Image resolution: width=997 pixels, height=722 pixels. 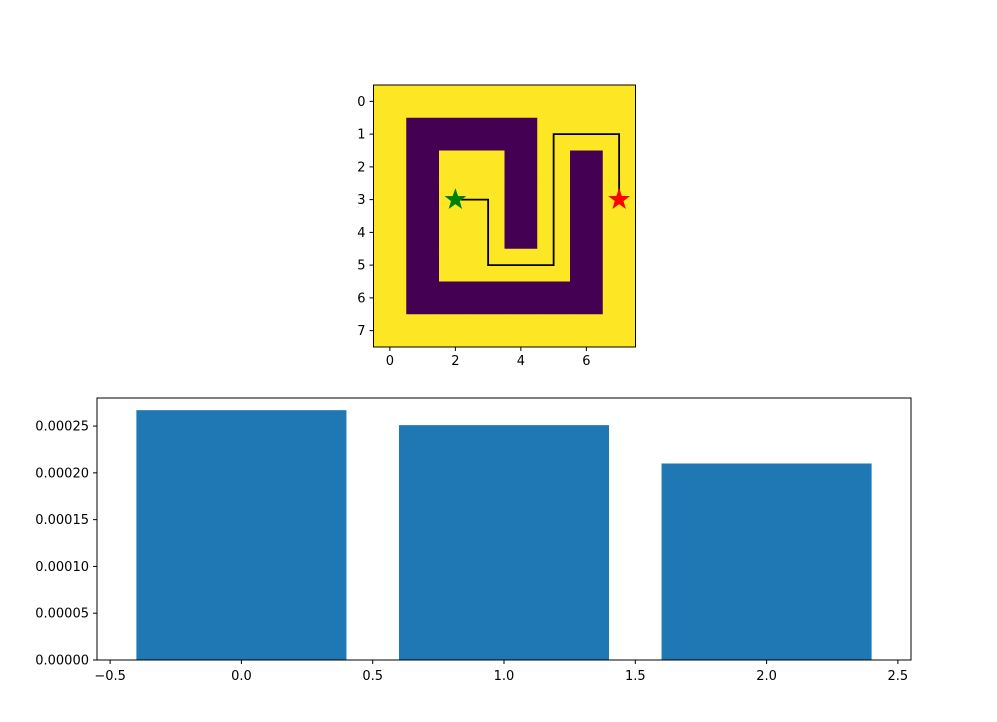 What do you see at coordinates (504, 676) in the screenshot?
I see `x-tick-label: 1.0` at bounding box center [504, 676].